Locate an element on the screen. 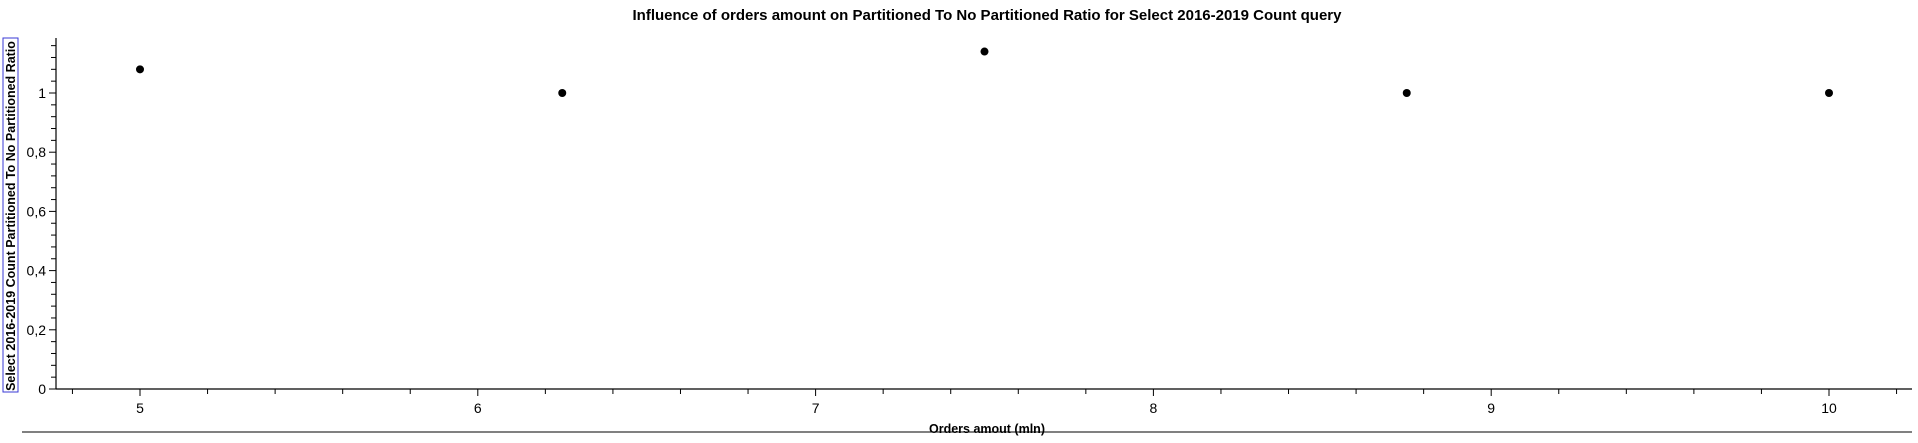 The height and width of the screenshot is (443, 1918). x-tick-label: 8 is located at coordinates (1154, 408).